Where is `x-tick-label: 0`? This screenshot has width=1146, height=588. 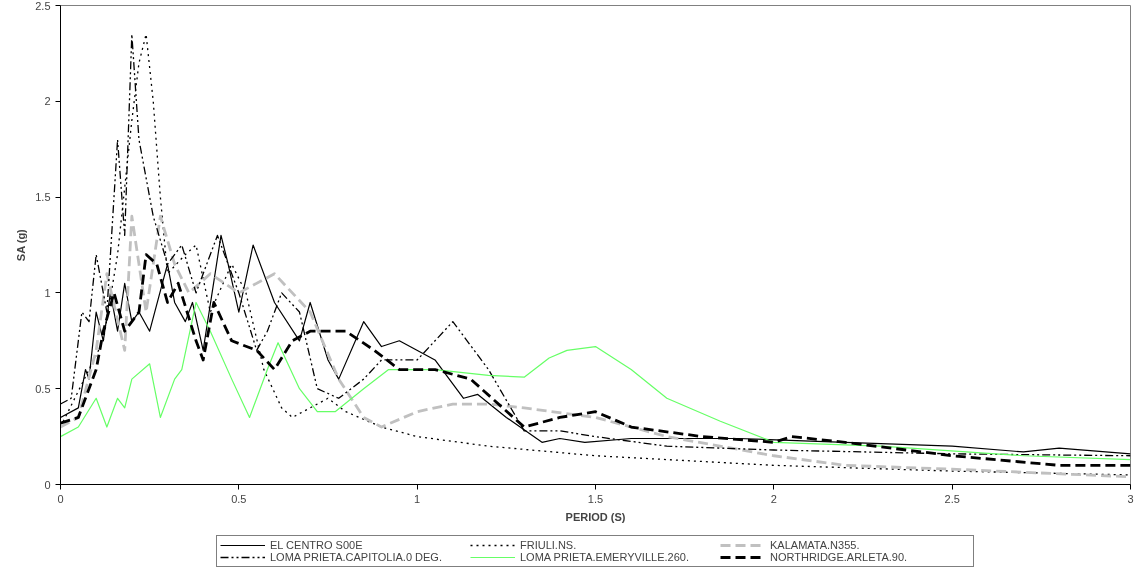
x-tick-label: 0 is located at coordinates (60, 498).